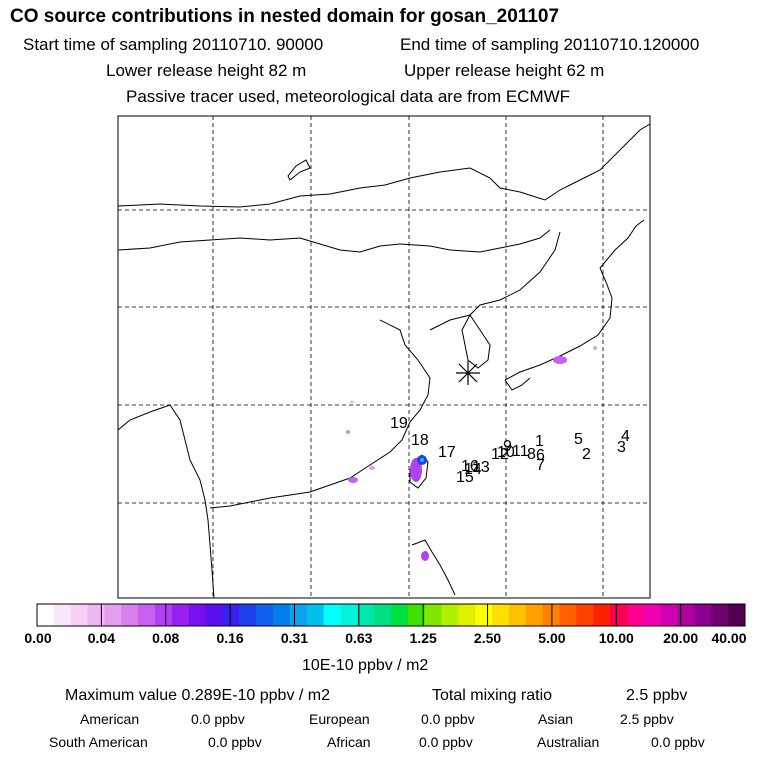 Image resolution: width=768 pixels, height=768 pixels. What do you see at coordinates (504, 70) in the screenshot?
I see `upper-height-text: Upper release height 62 m` at bounding box center [504, 70].